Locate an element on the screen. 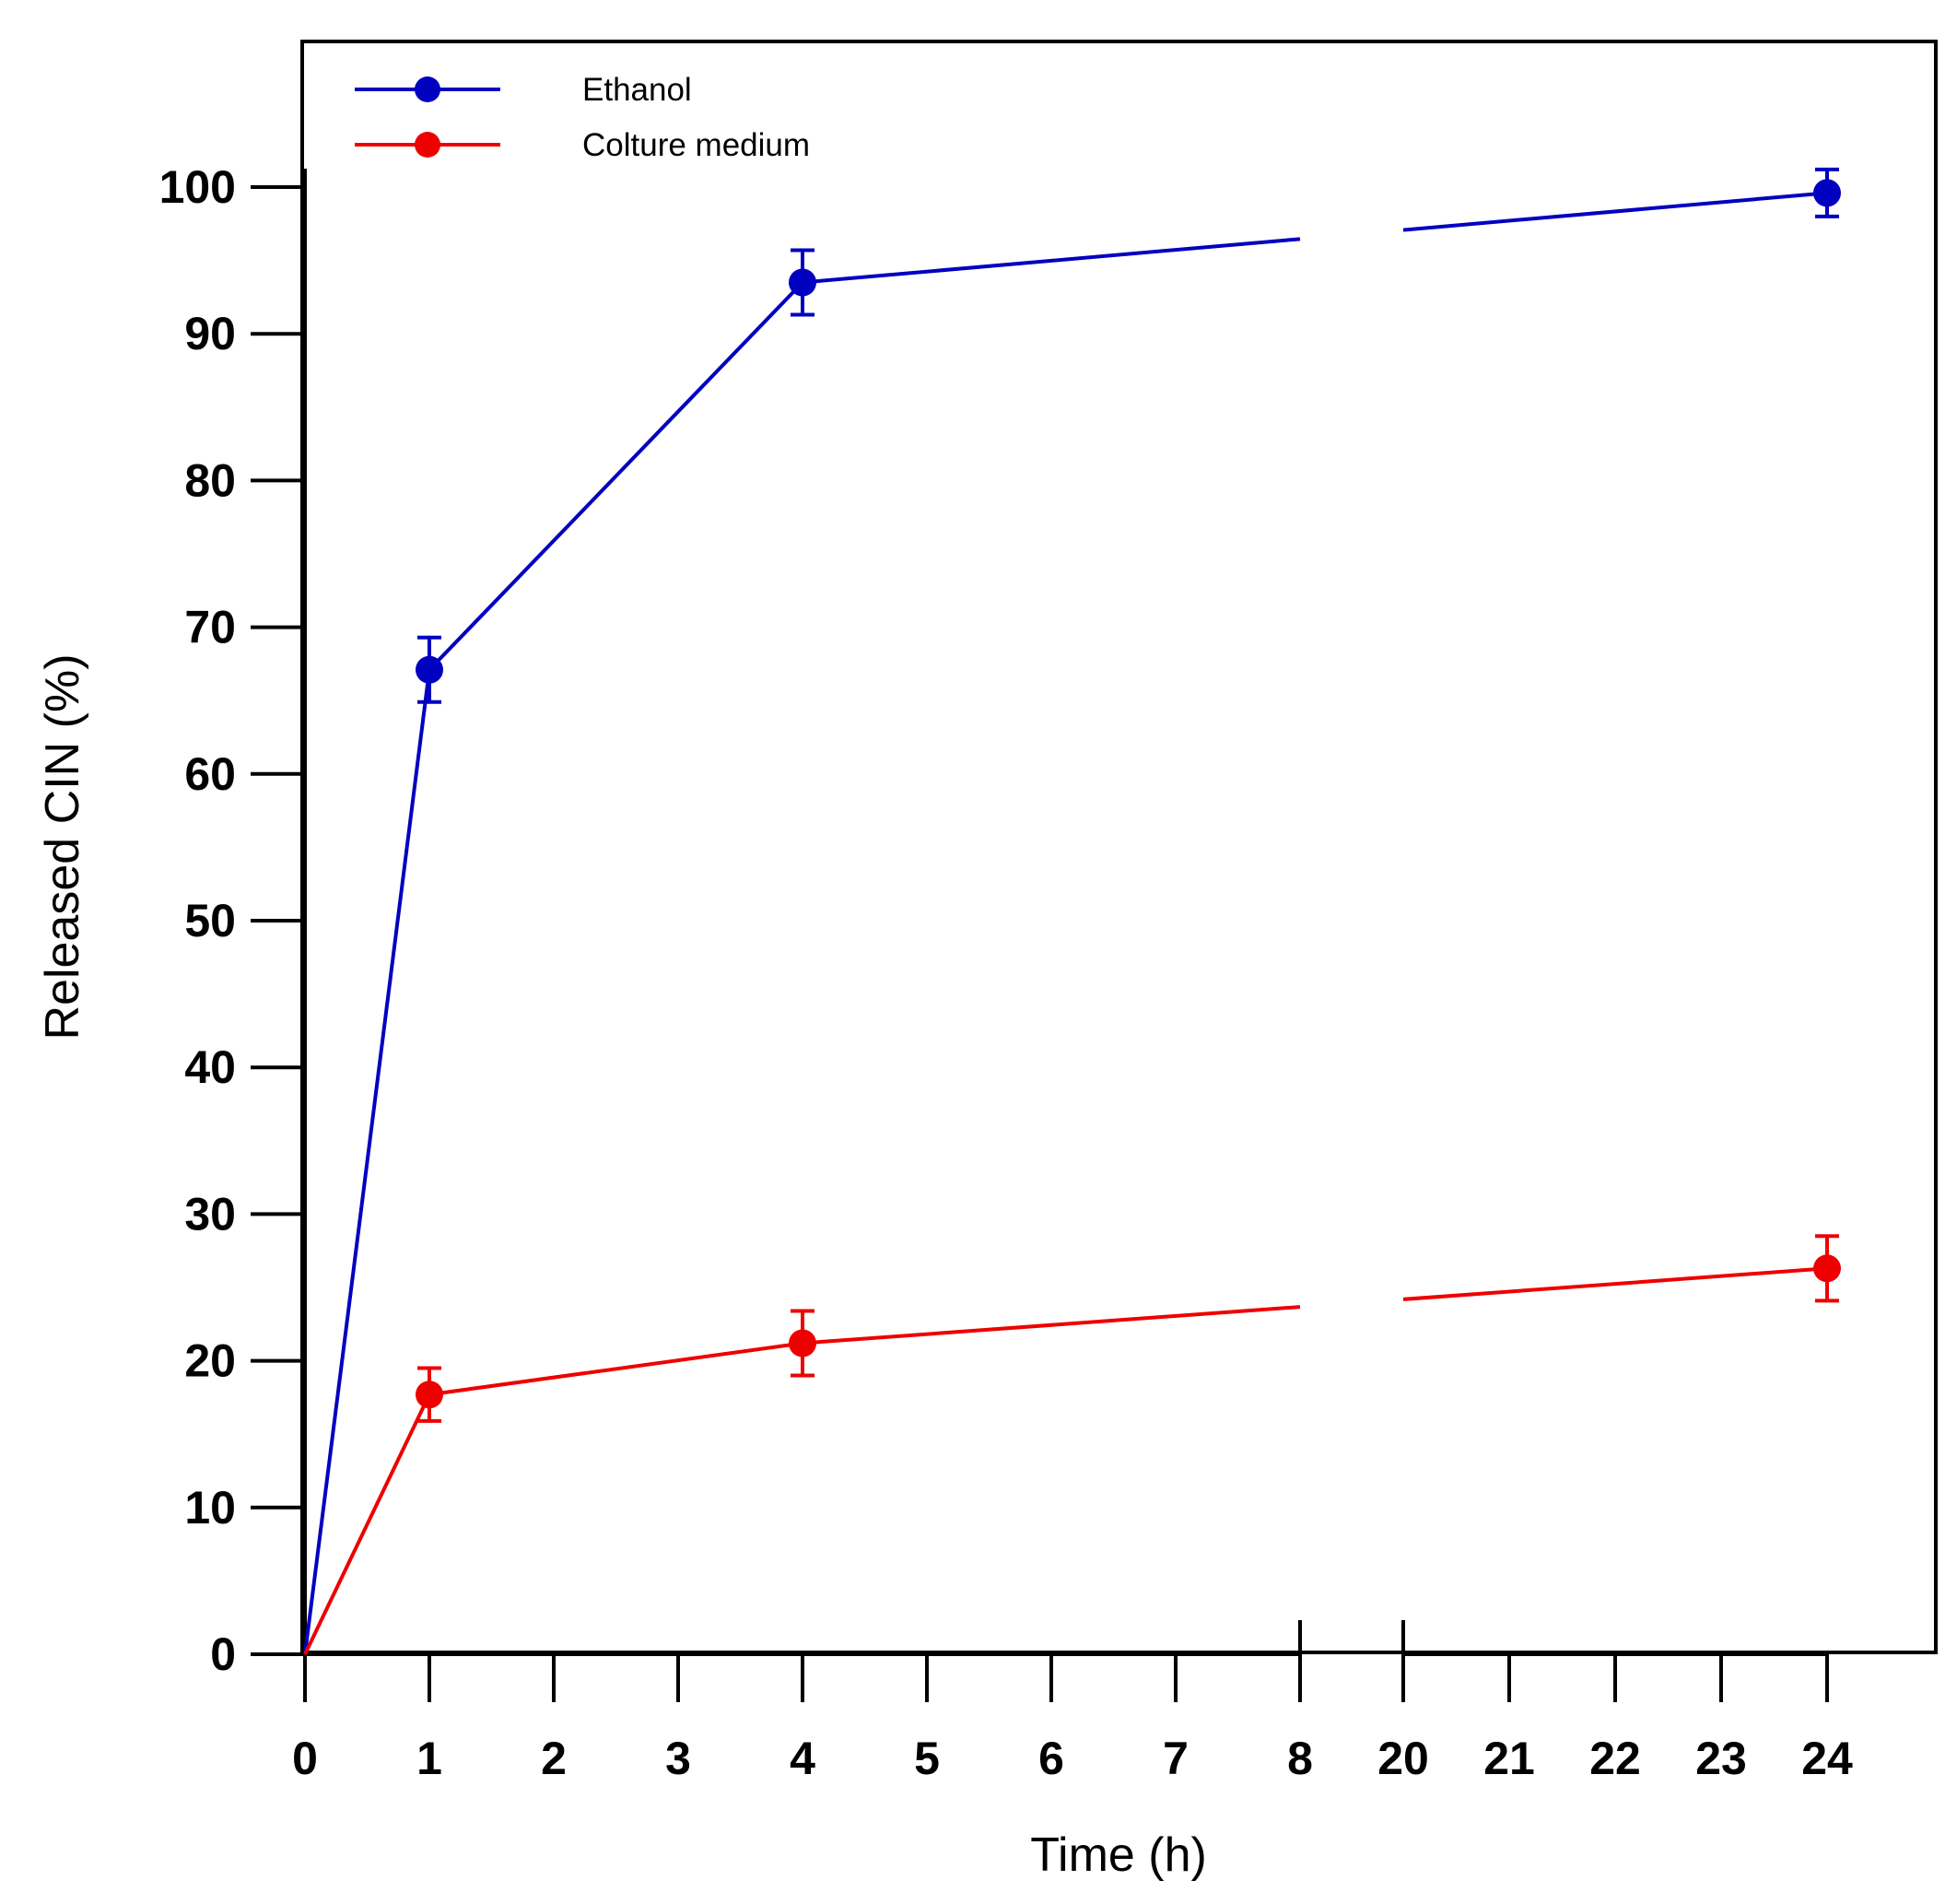  y-tick-label: 100 is located at coordinates (197, 187).